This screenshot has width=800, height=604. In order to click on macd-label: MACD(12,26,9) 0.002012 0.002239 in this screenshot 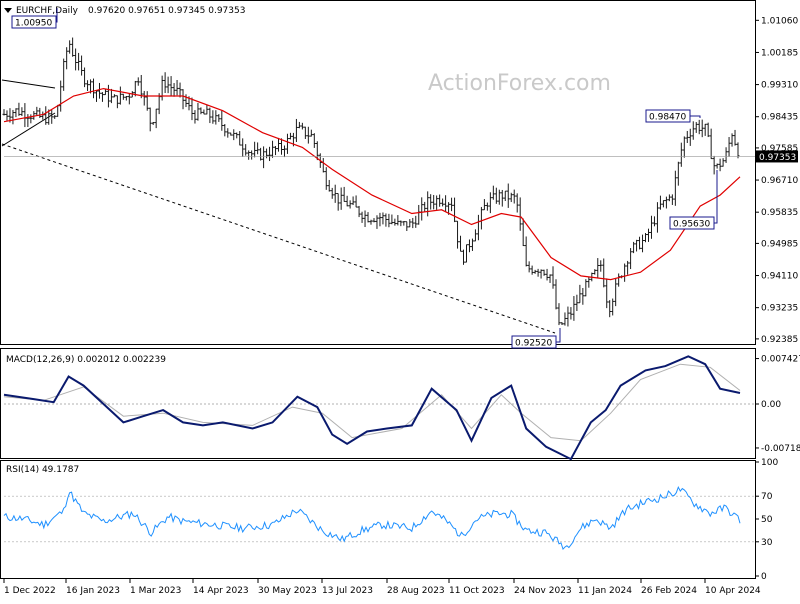, I will do `click(86, 360)`.